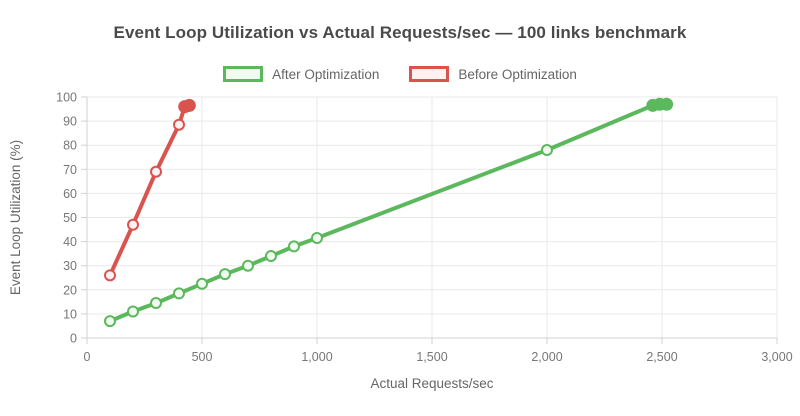 The image size is (800, 416). What do you see at coordinates (15, 217) in the screenshot?
I see `y-axis-title: Event Loop Utilization (%)` at bounding box center [15, 217].